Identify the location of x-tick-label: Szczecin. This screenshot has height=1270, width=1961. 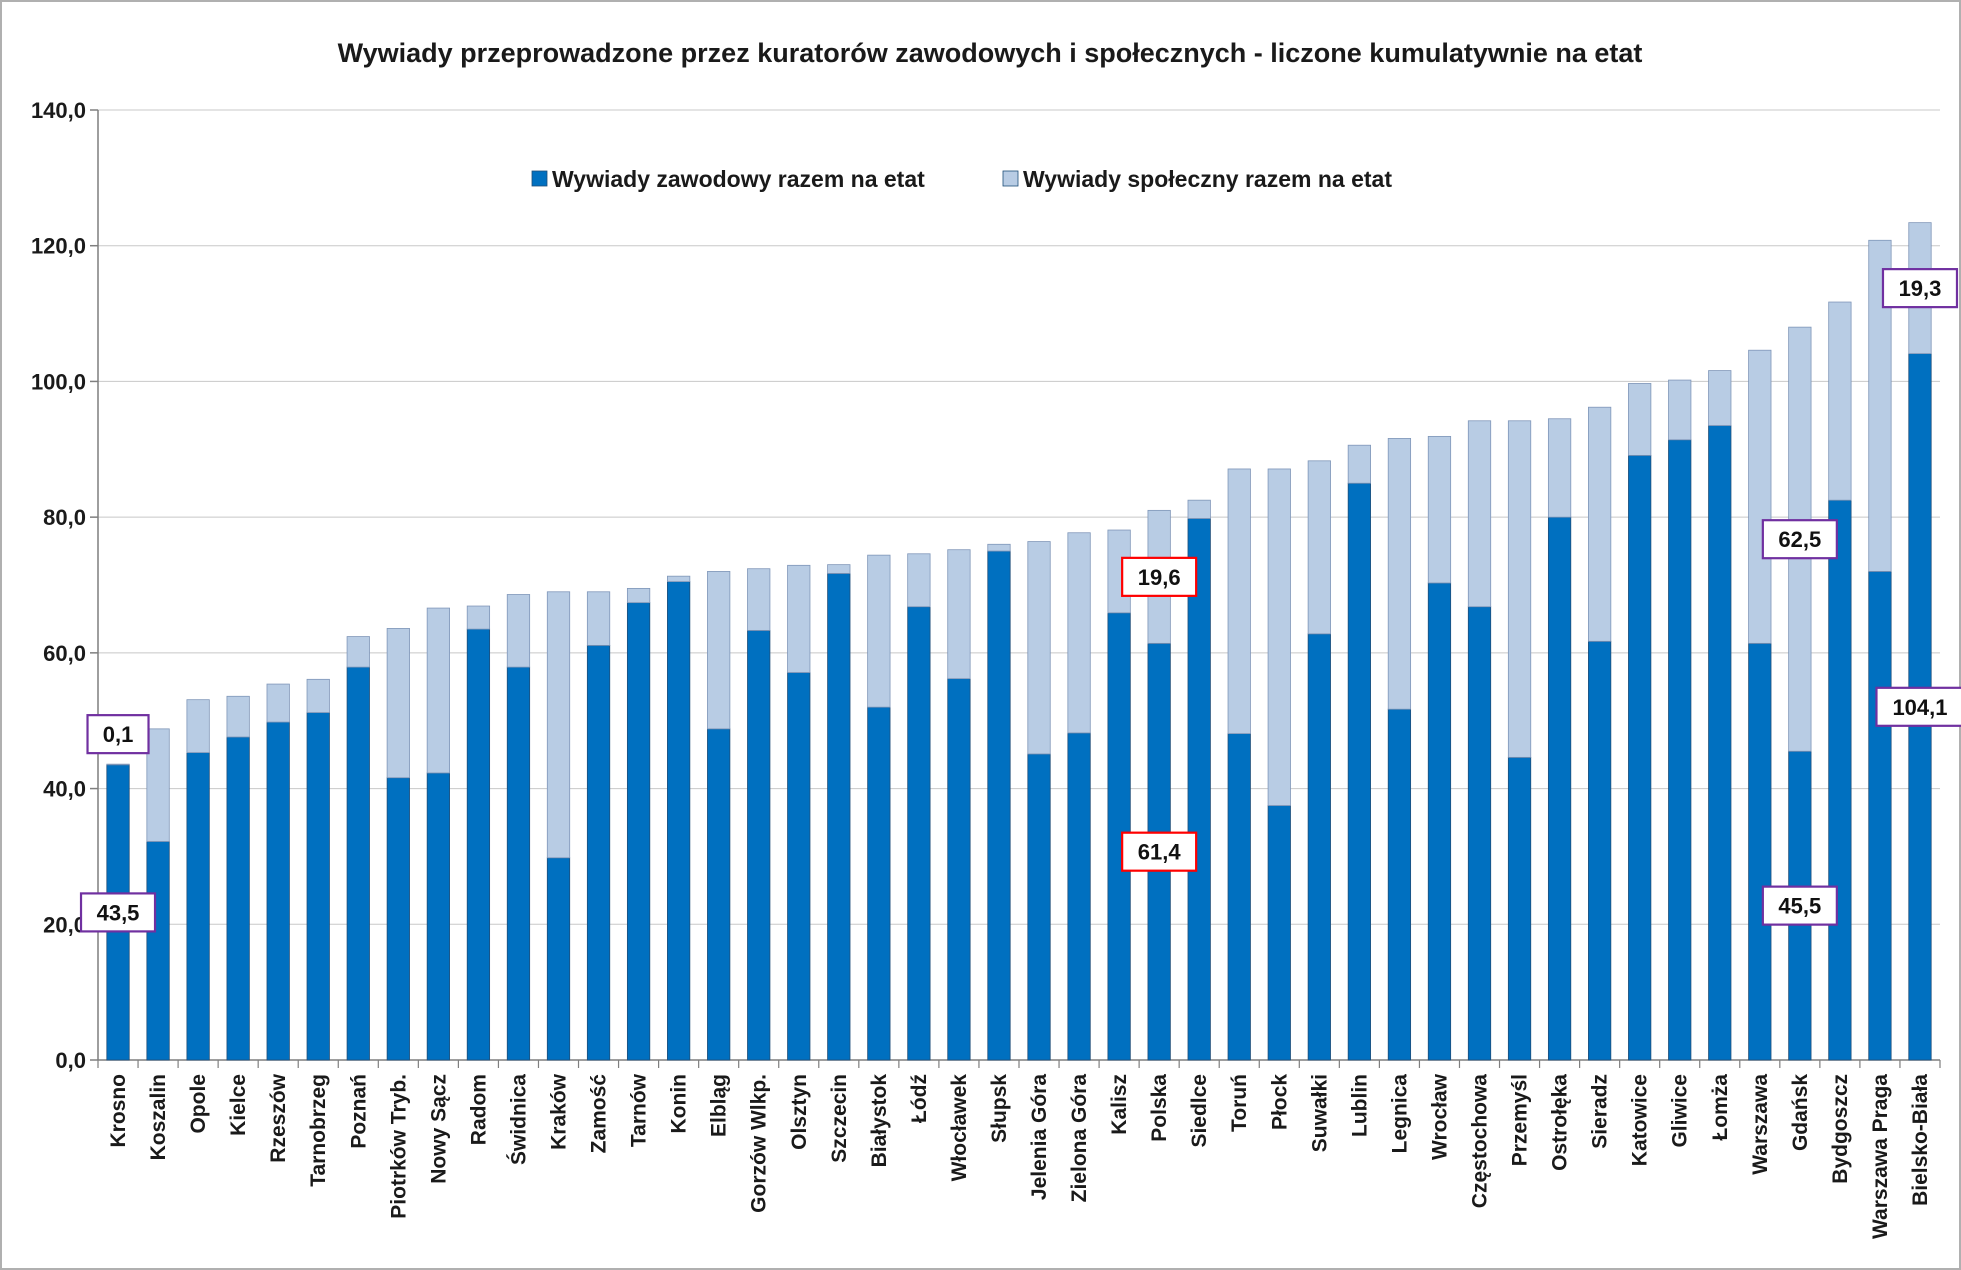
(839, 1118).